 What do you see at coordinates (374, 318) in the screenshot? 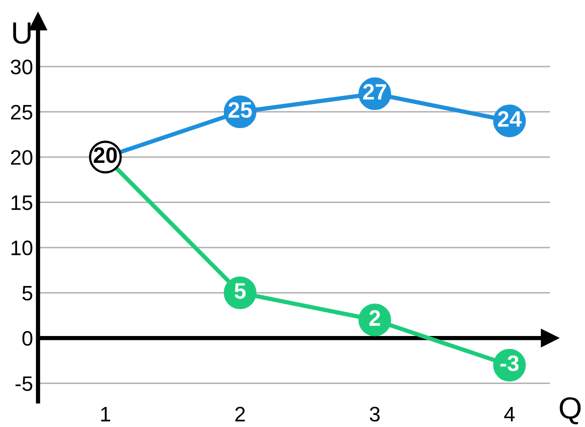
I see `data-label: 2` at bounding box center [374, 318].